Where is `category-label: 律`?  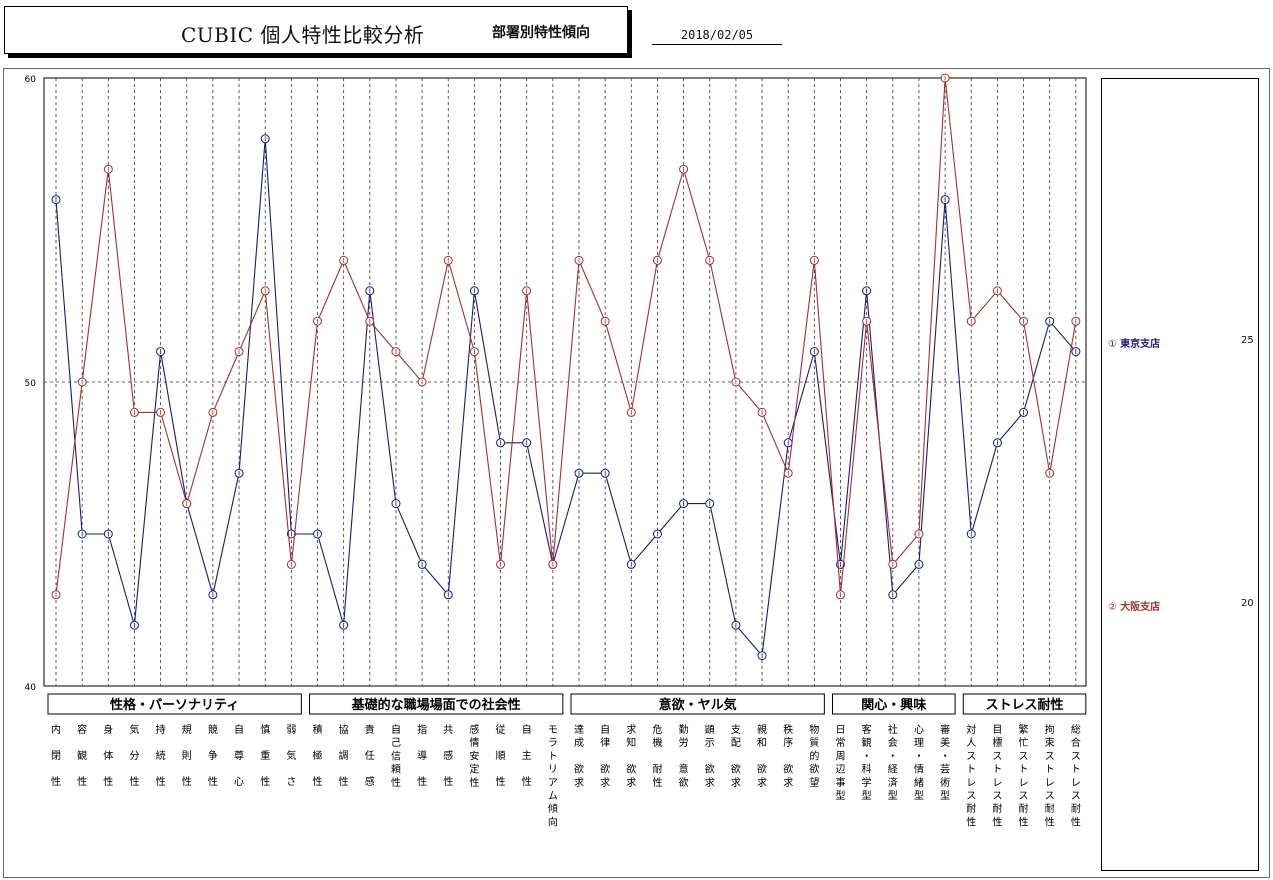 category-label: 律 is located at coordinates (605, 742).